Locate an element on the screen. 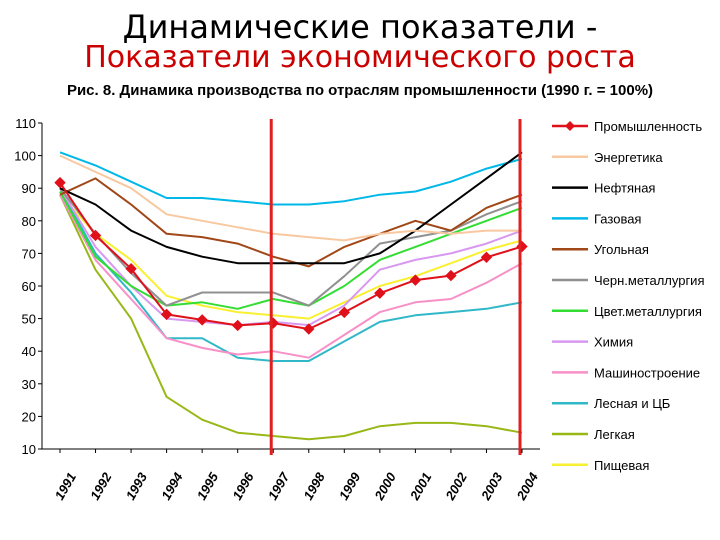  x-tick-label: 2004 is located at coordinates (527, 486).